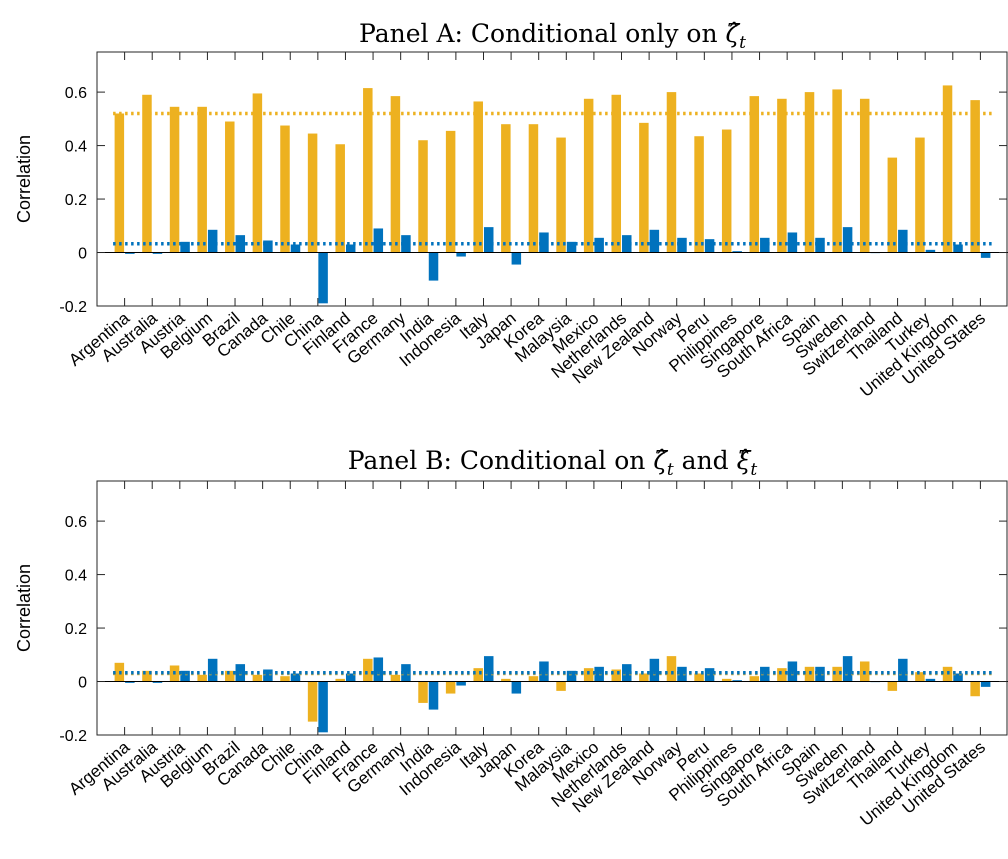 The image size is (1008, 859). What do you see at coordinates (552, 36) in the screenshot?
I see `chart-title: Panel A: Conditional only on ζ̂t` at bounding box center [552, 36].